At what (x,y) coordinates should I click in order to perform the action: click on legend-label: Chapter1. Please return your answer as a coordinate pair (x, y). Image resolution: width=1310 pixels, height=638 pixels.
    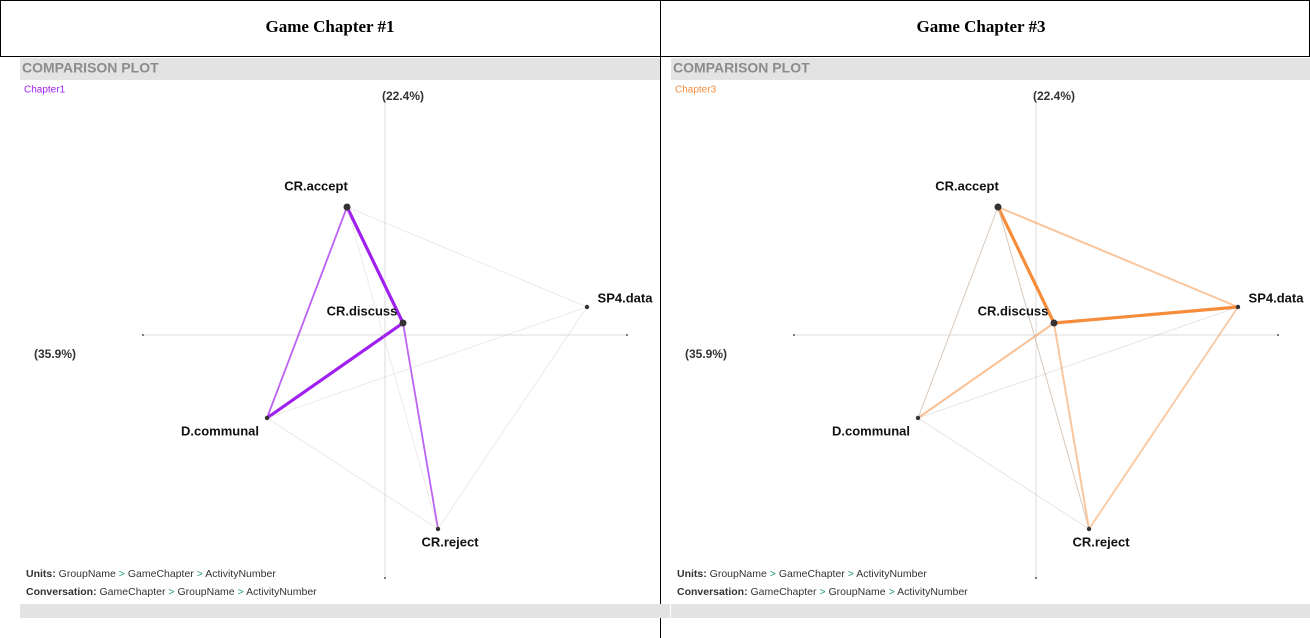
    Looking at the image, I should click on (45, 90).